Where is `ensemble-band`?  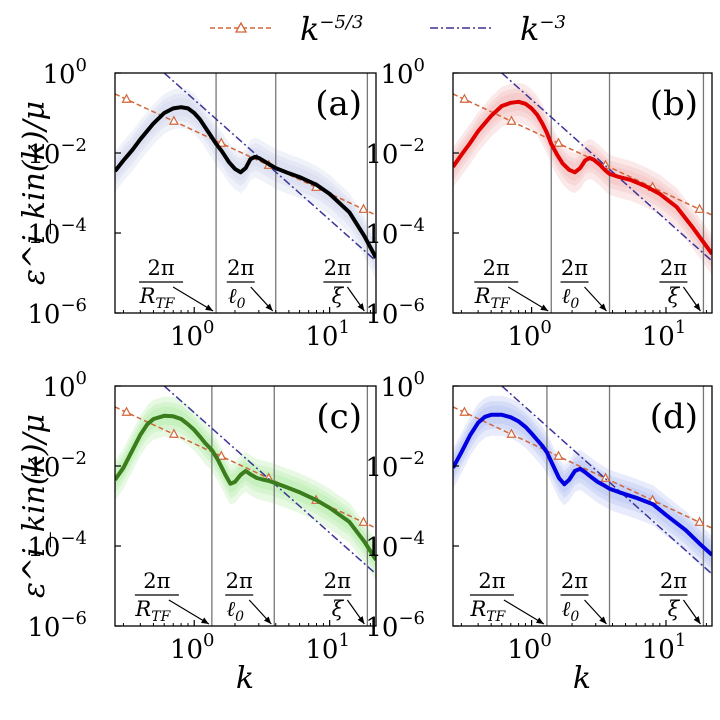 ensemble-band is located at coordinates (582, 178).